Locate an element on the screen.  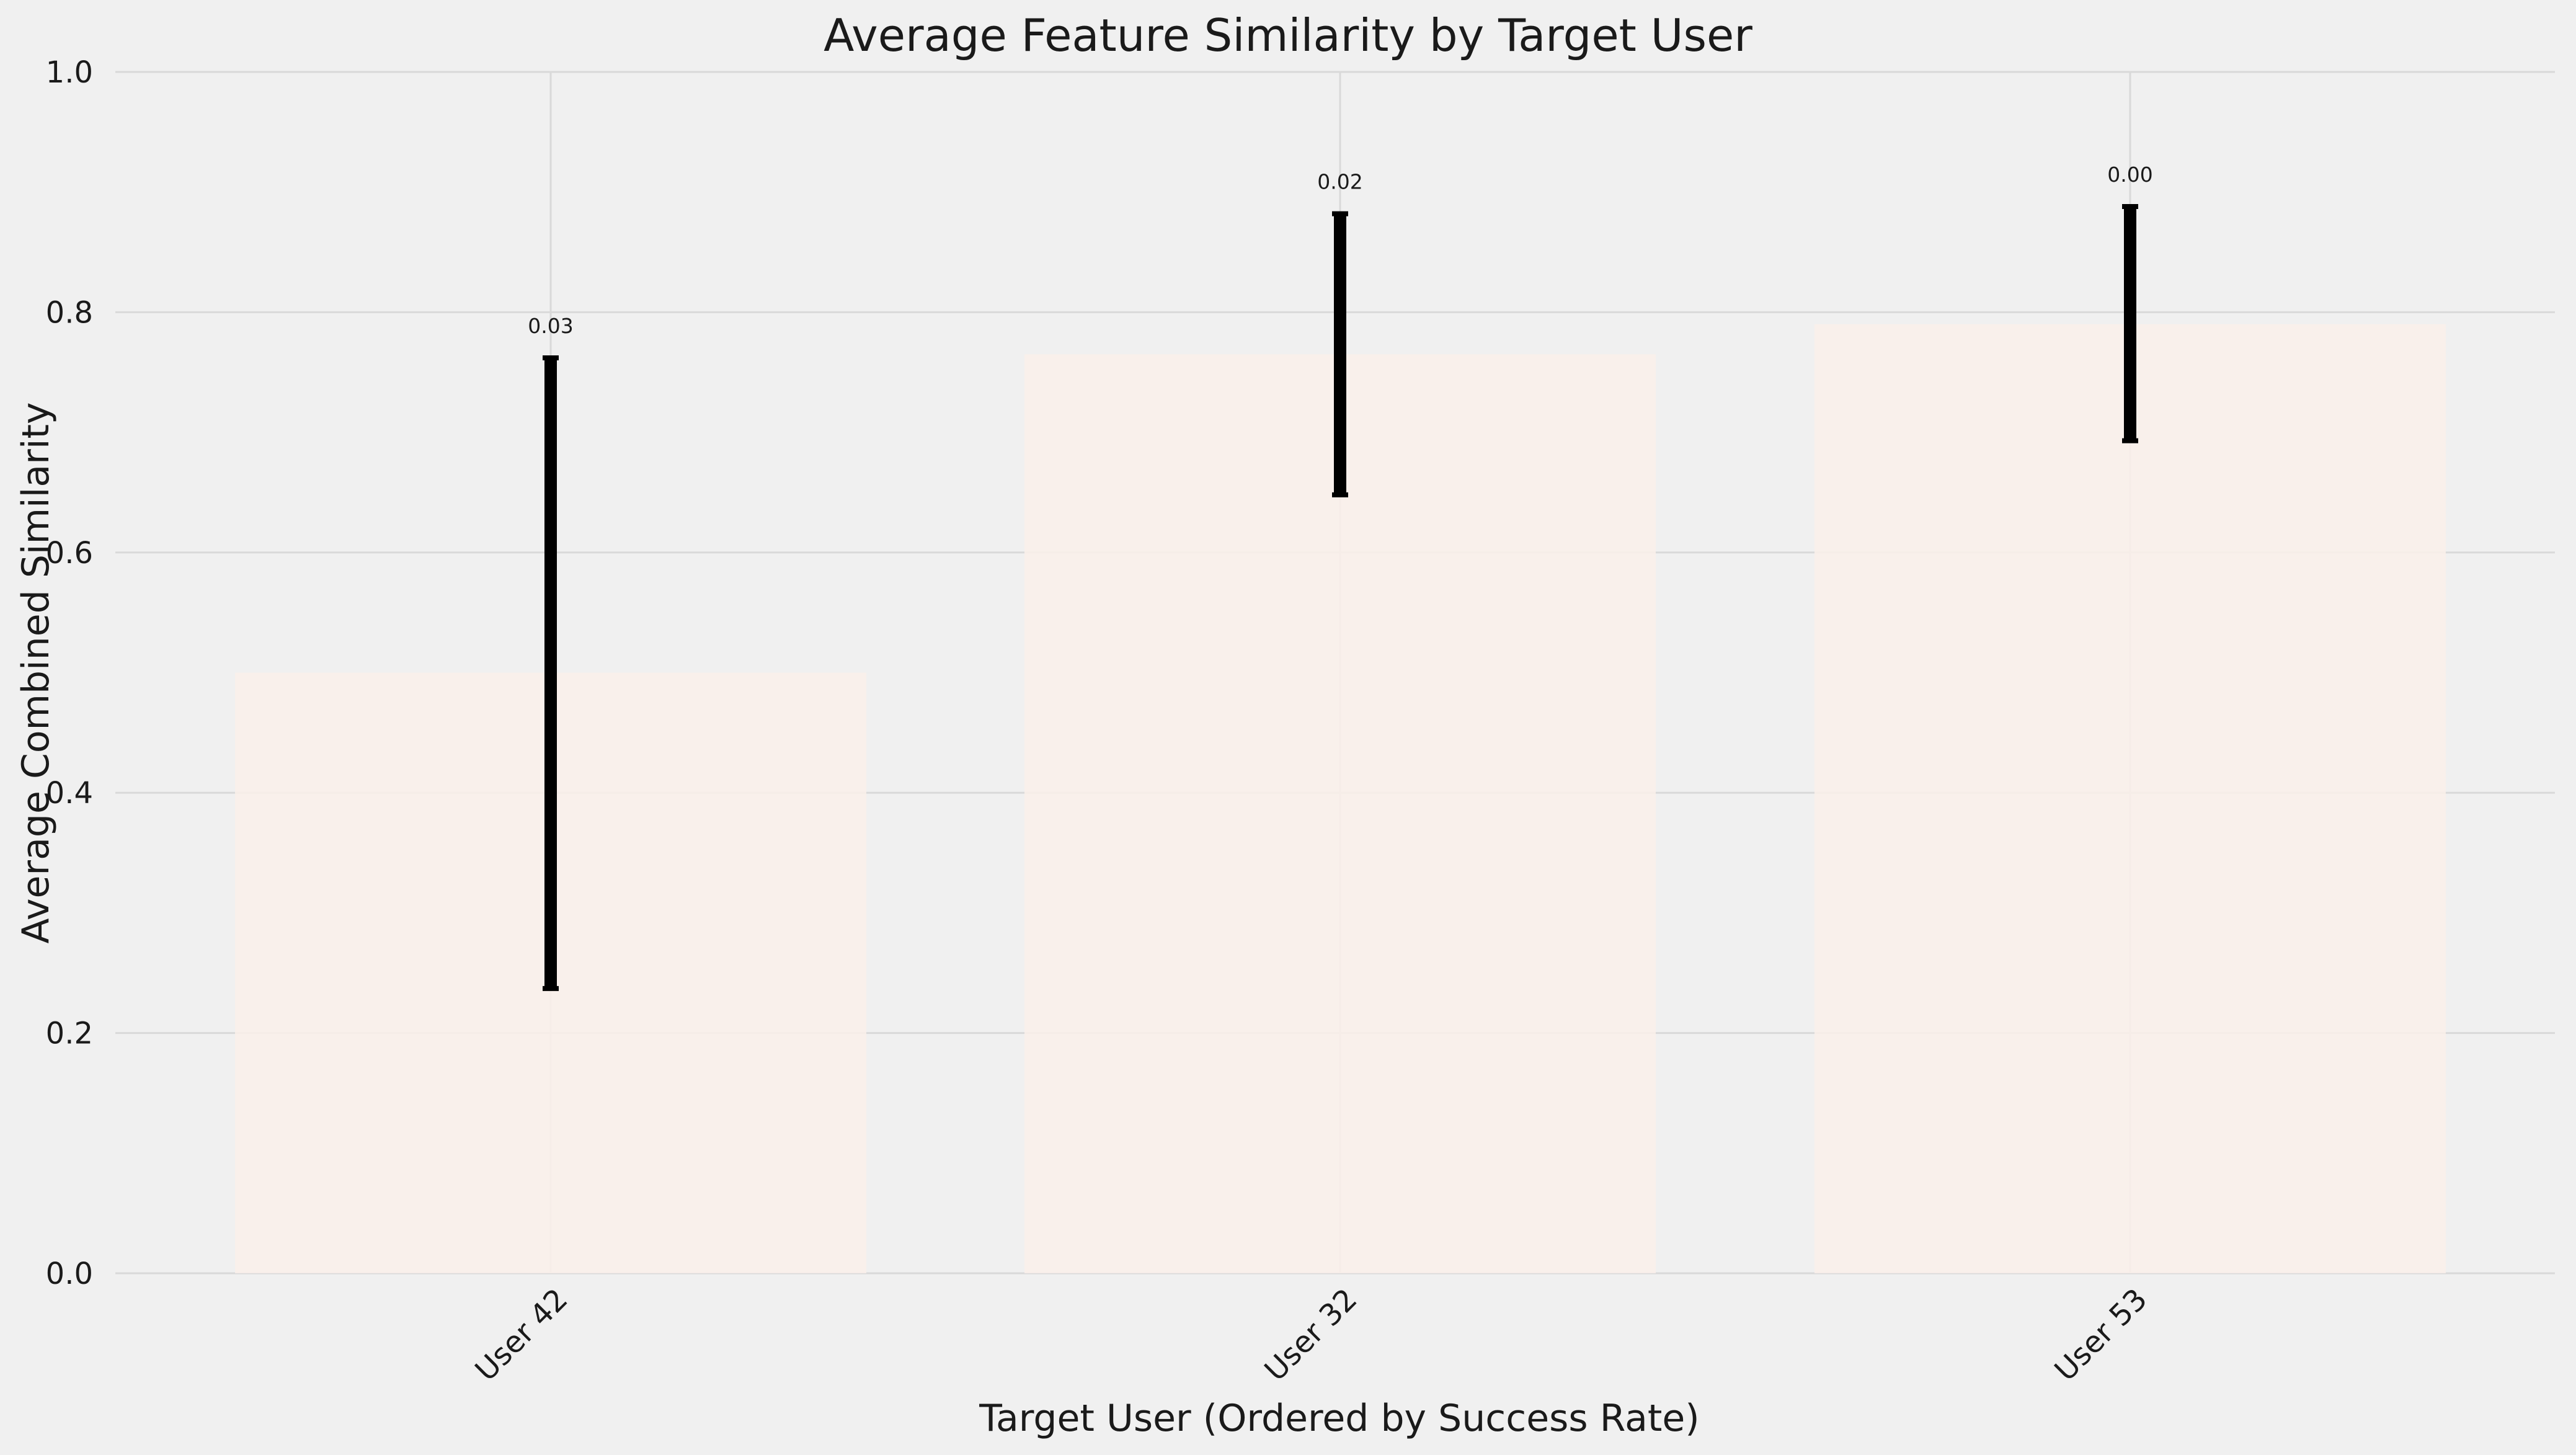
y-tick-label: 0.2 is located at coordinates (69, 1034).